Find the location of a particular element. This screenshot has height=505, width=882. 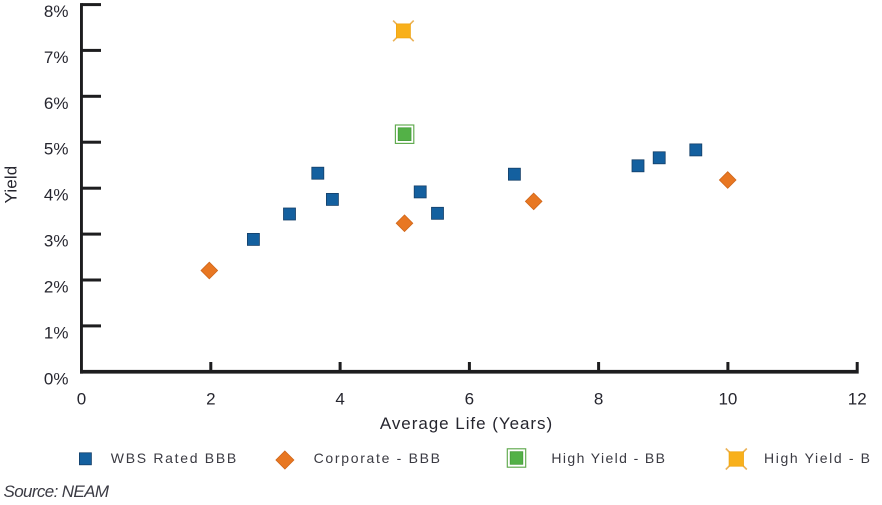

svg-text: 10 is located at coordinates (727, 398).